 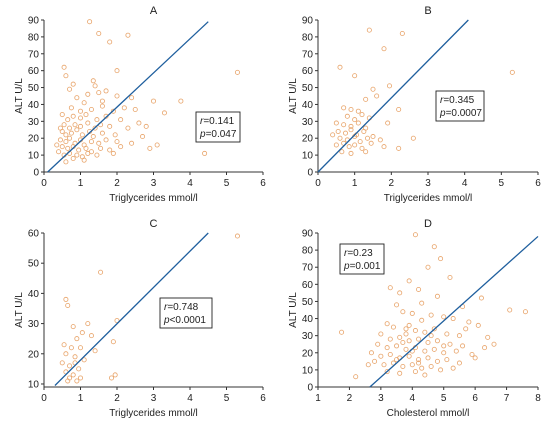 I want to click on p-value: =0.001, so click(x=365, y=266).